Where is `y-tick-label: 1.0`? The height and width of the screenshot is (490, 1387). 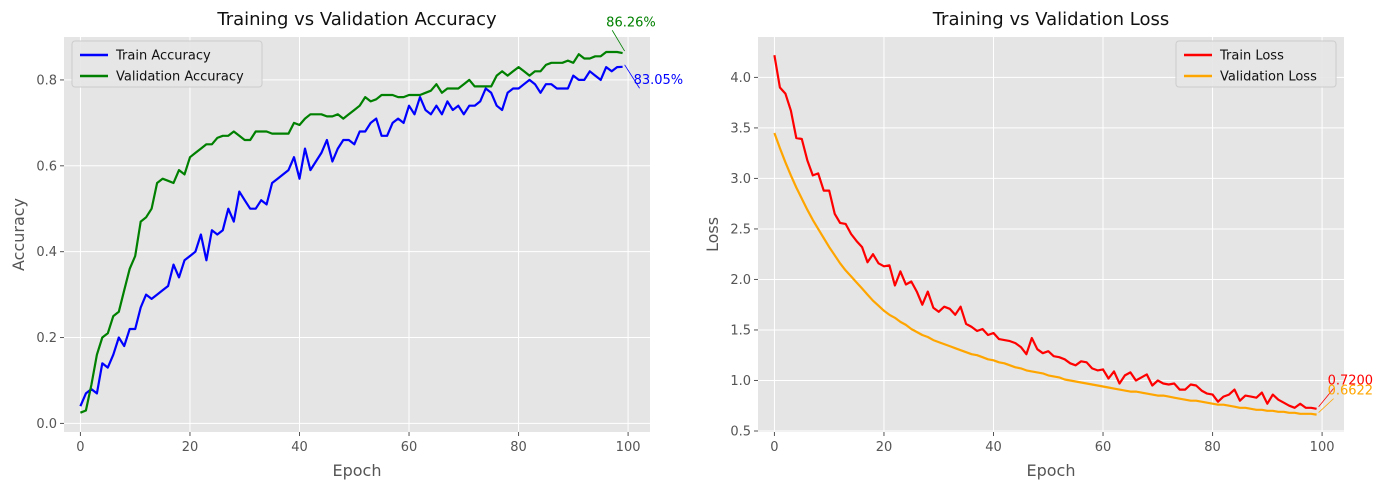 y-tick-label: 1.0 is located at coordinates (740, 381).